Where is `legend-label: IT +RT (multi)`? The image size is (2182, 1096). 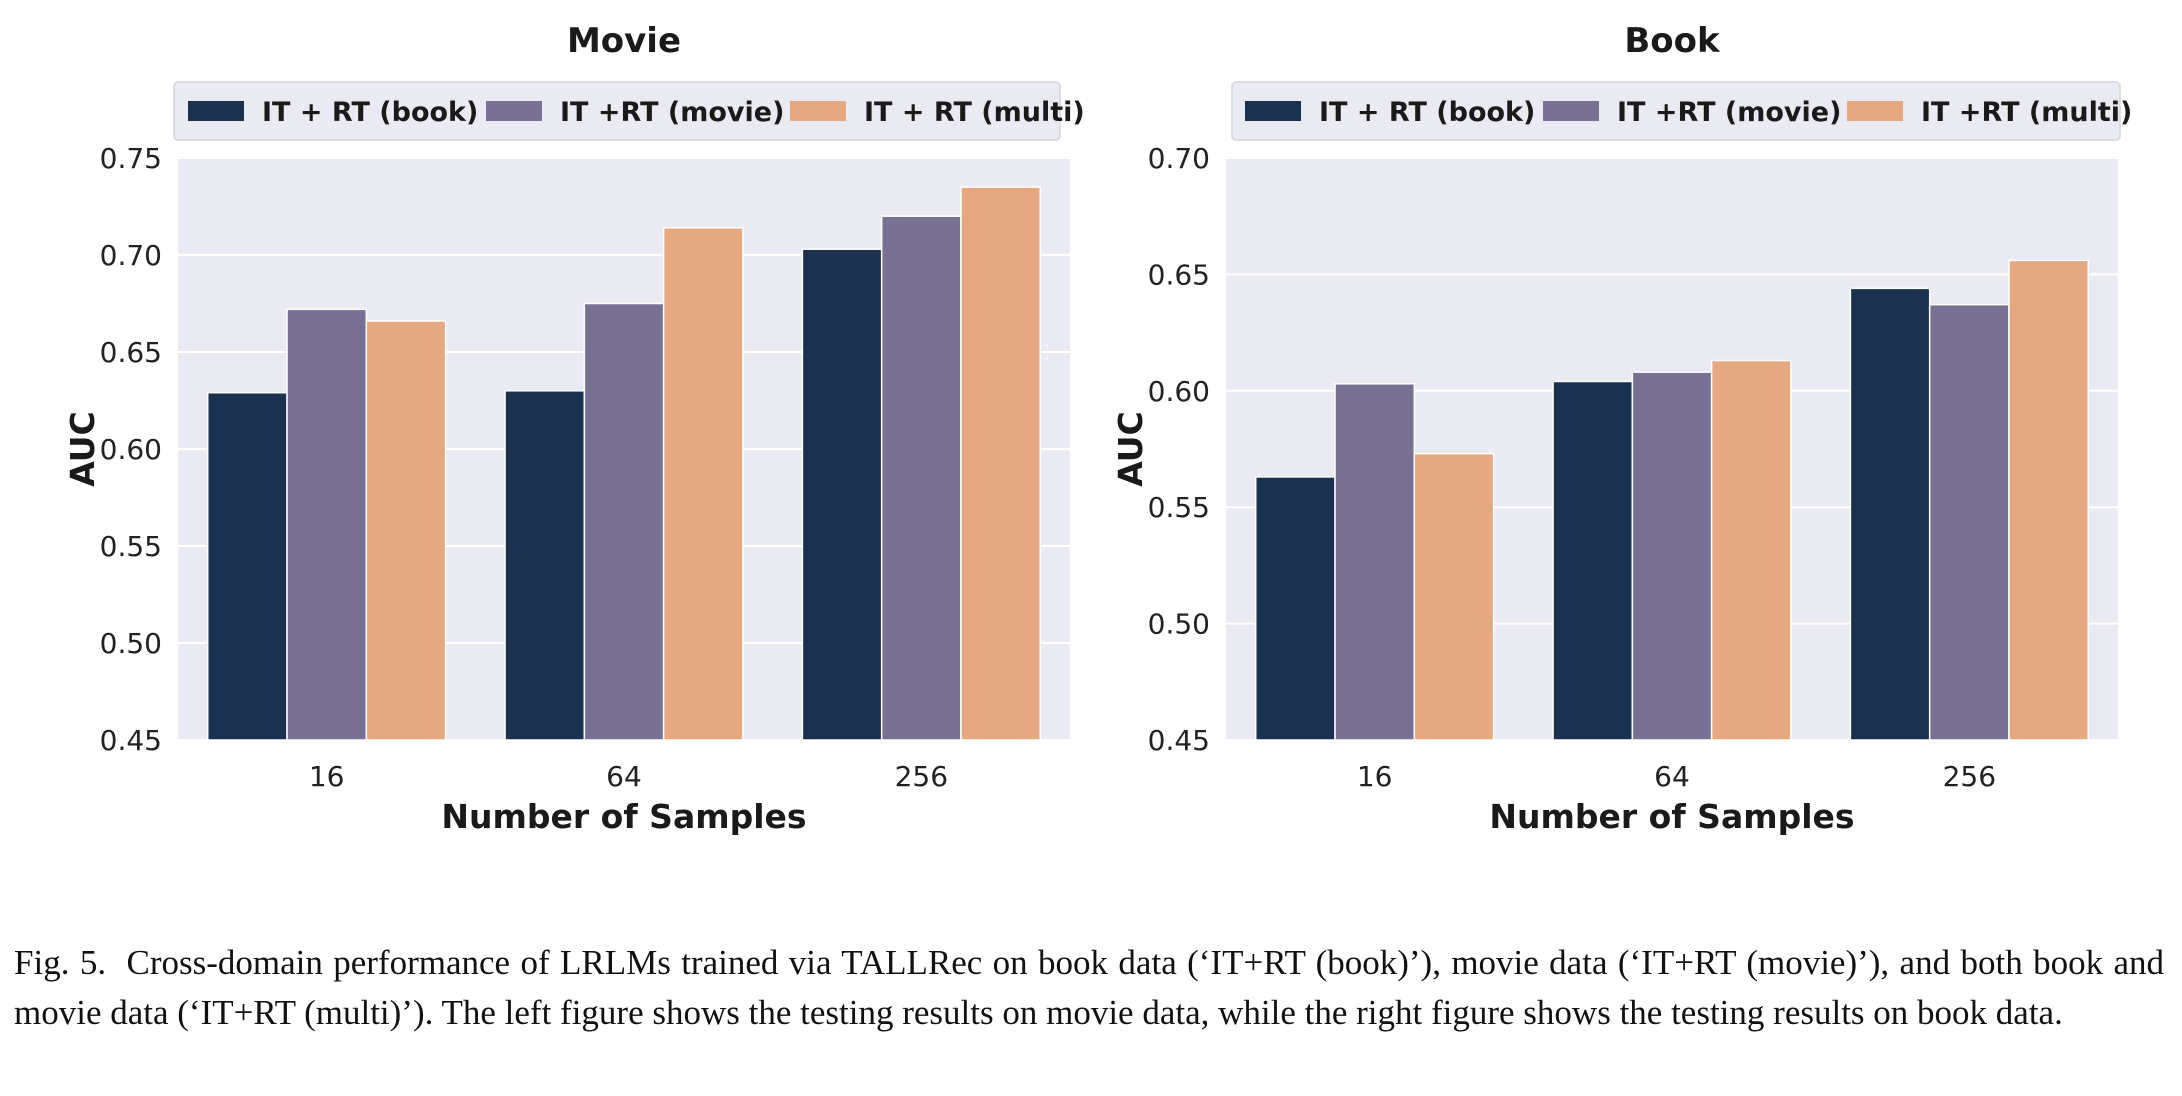
legend-label: IT +RT (multi) is located at coordinates (2026, 112).